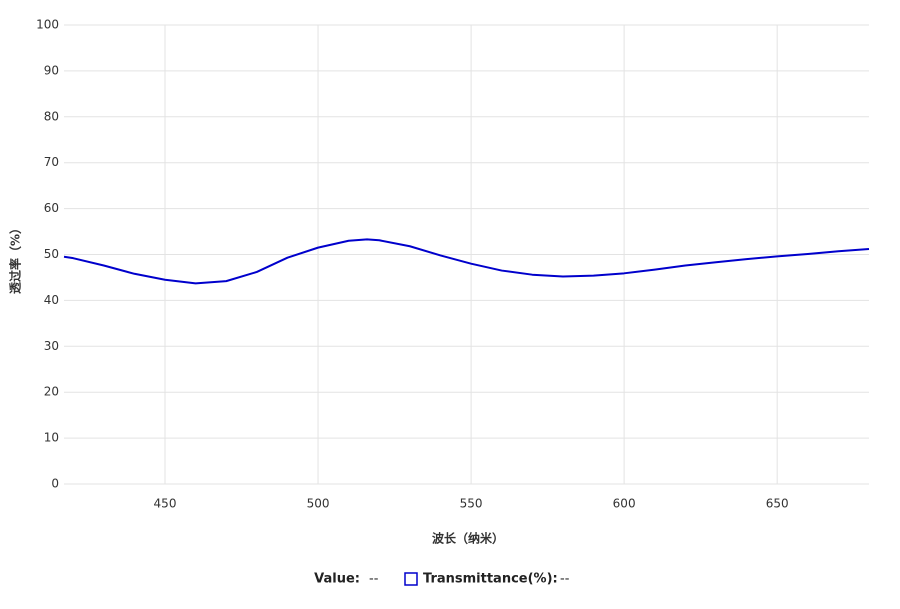  Describe the element at coordinates (468, 538) in the screenshot. I see `x-axis-label: 波长（纳米）` at that location.